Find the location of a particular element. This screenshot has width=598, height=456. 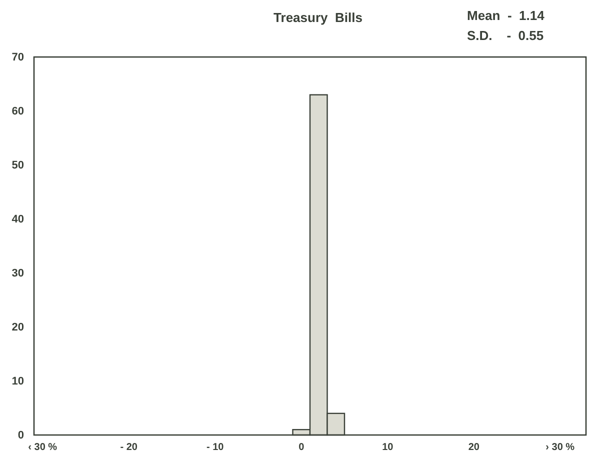

x-tick-label: 0 is located at coordinates (301, 448).